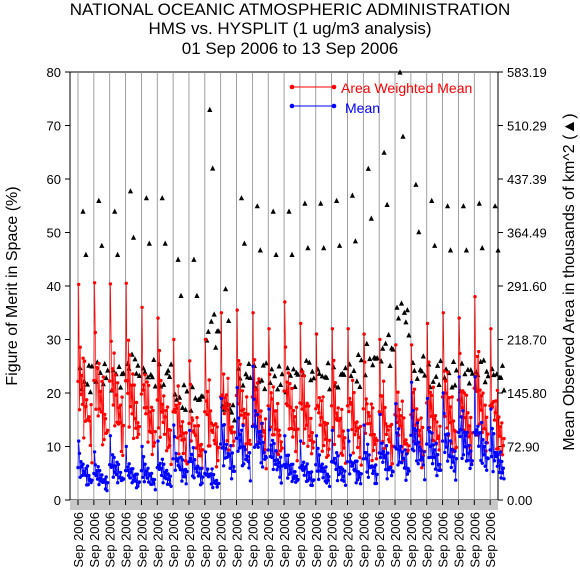  I want to click on y-tick-label: 0, so click(57, 500).